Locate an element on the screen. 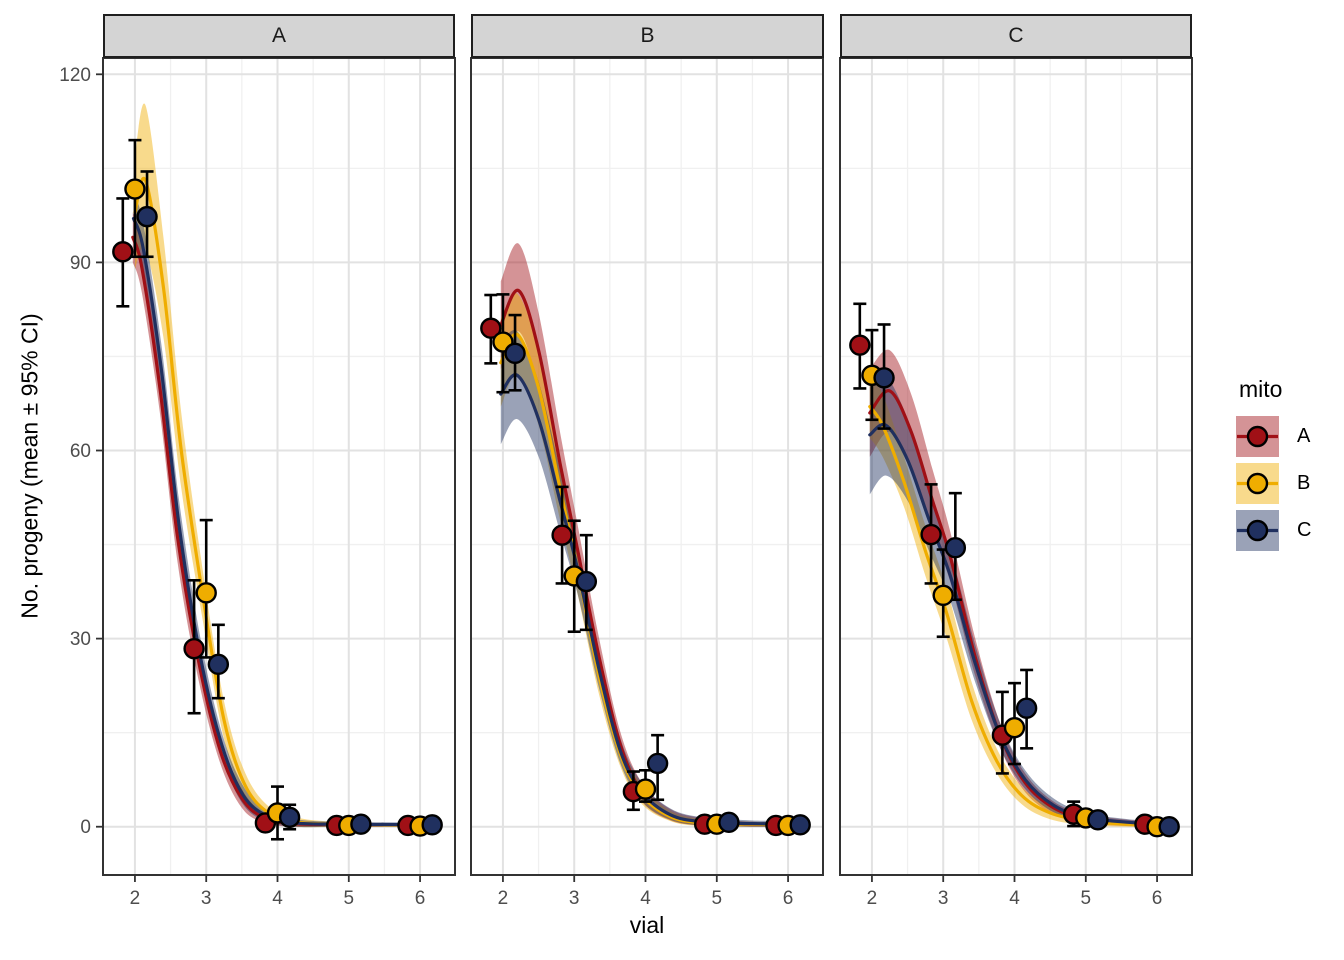  y-tick-label: 90 is located at coordinates (80, 263).